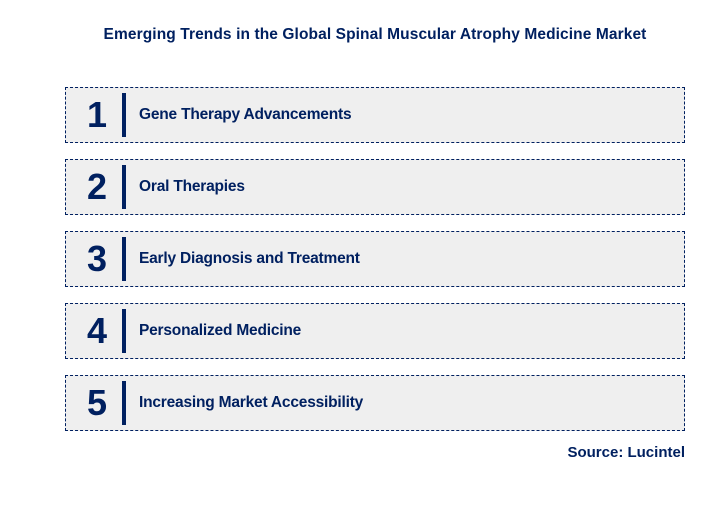 The height and width of the screenshot is (507, 712). What do you see at coordinates (97, 186) in the screenshot?
I see `trend-number: 2` at bounding box center [97, 186].